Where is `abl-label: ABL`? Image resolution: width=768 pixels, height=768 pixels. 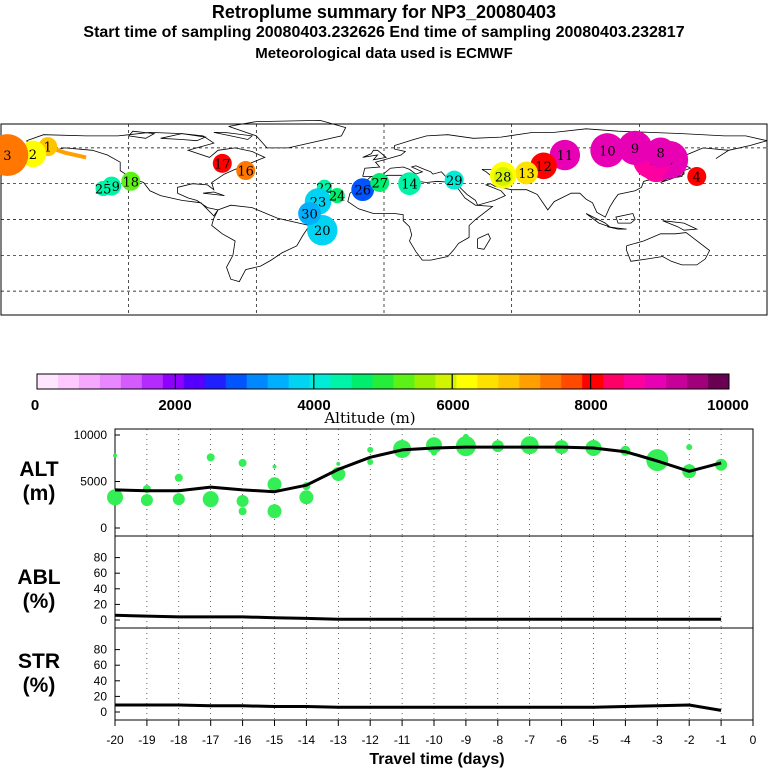 abl-label: ABL is located at coordinates (38, 577).